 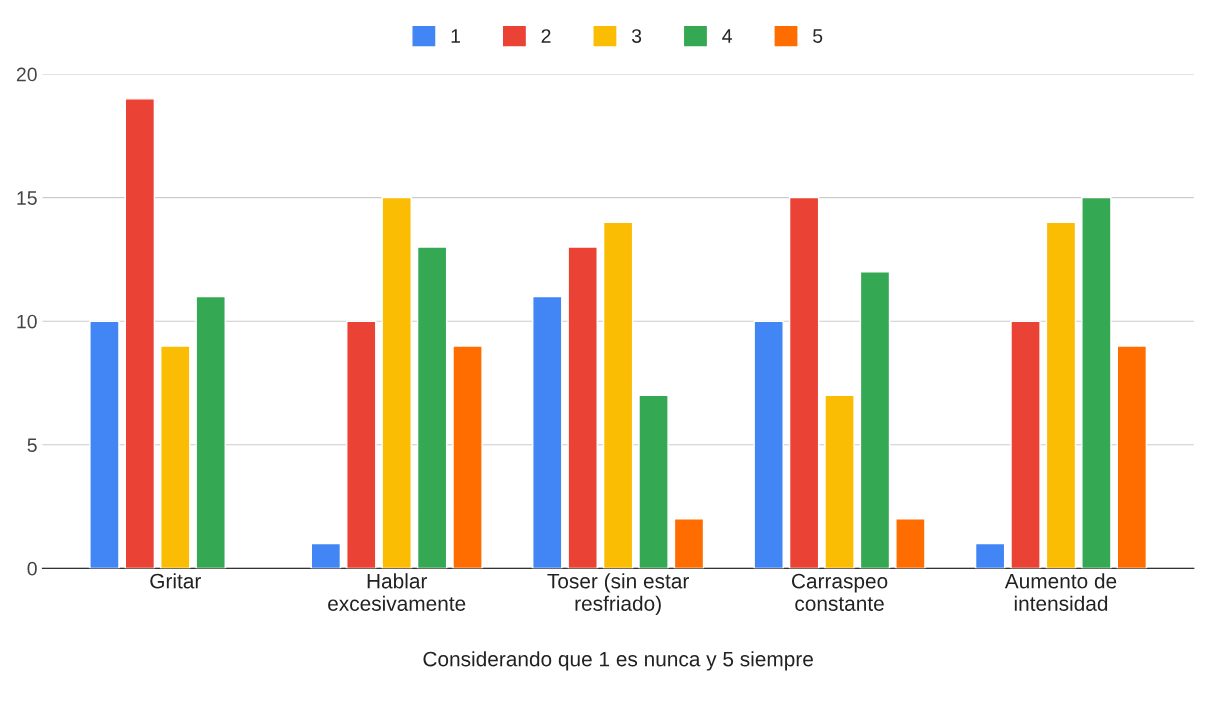 What do you see at coordinates (397, 592) in the screenshot?
I see `x-tick-label: Hablar excesivamente` at bounding box center [397, 592].